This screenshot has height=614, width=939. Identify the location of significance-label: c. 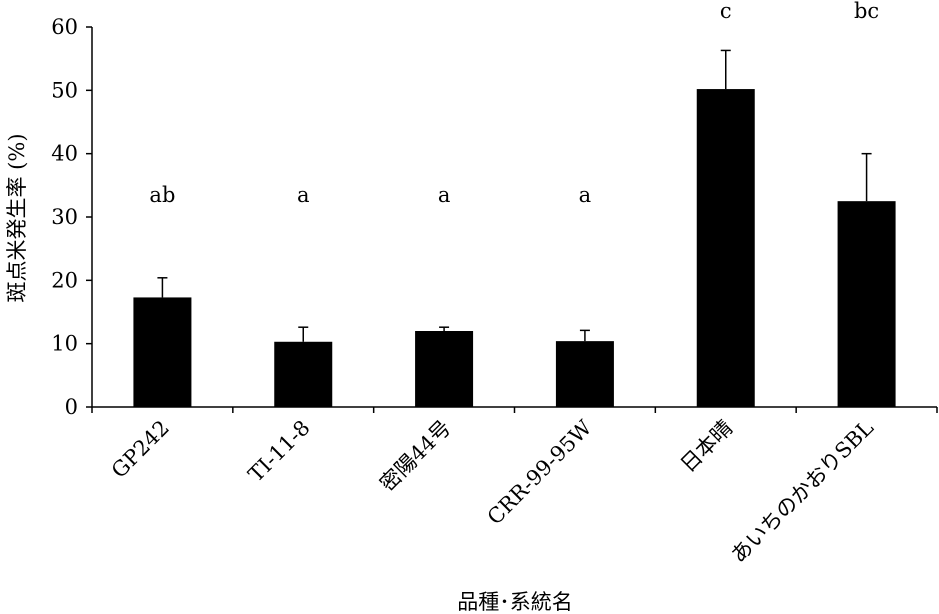
(726, 11).